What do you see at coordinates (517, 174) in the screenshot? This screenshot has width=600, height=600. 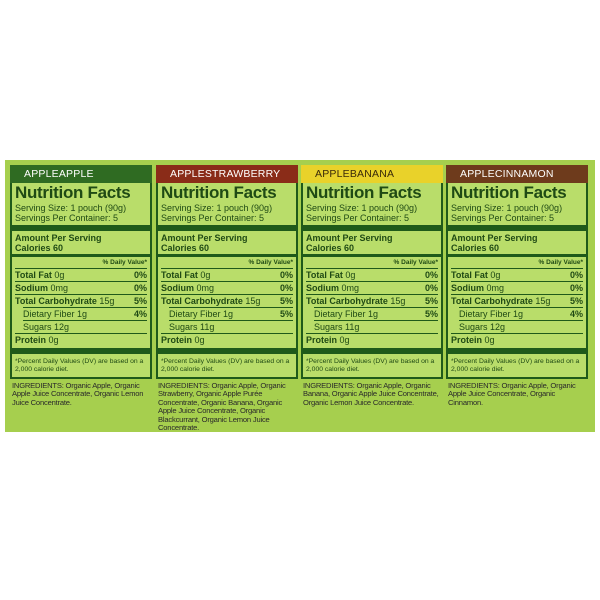 I see `flavor-header: APPLECINNAMON` at bounding box center [517, 174].